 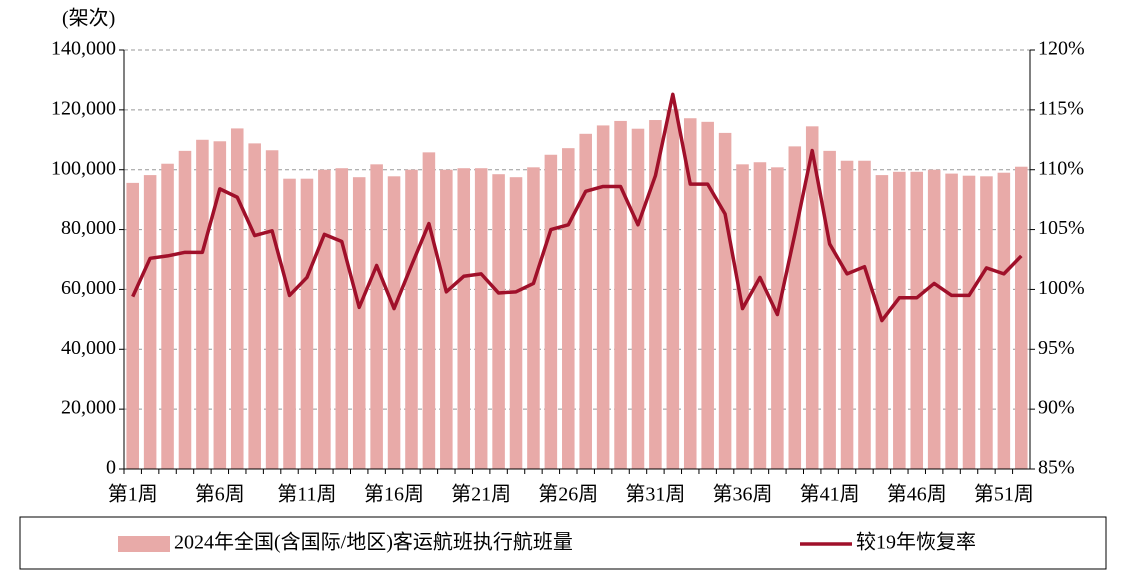 What do you see at coordinates (1004, 494) in the screenshot?
I see `x-tick-label: 第51周` at bounding box center [1004, 494].